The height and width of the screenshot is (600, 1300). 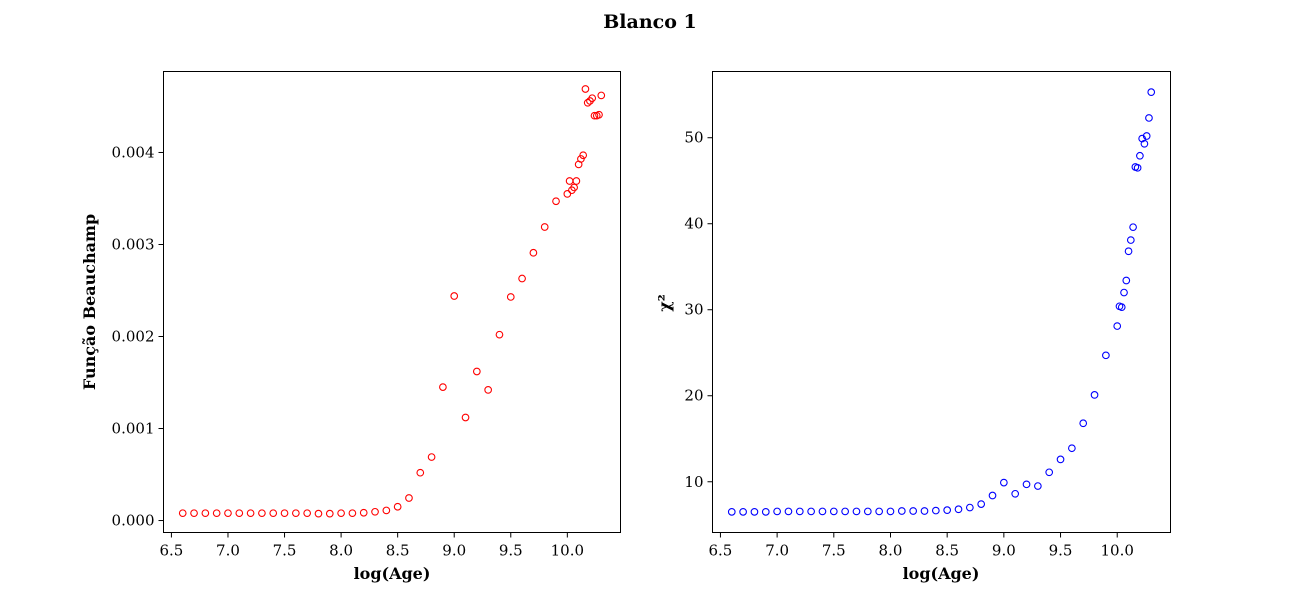 What do you see at coordinates (133, 429) in the screenshot?
I see `left-y-tick-label: 0.001` at bounding box center [133, 429].